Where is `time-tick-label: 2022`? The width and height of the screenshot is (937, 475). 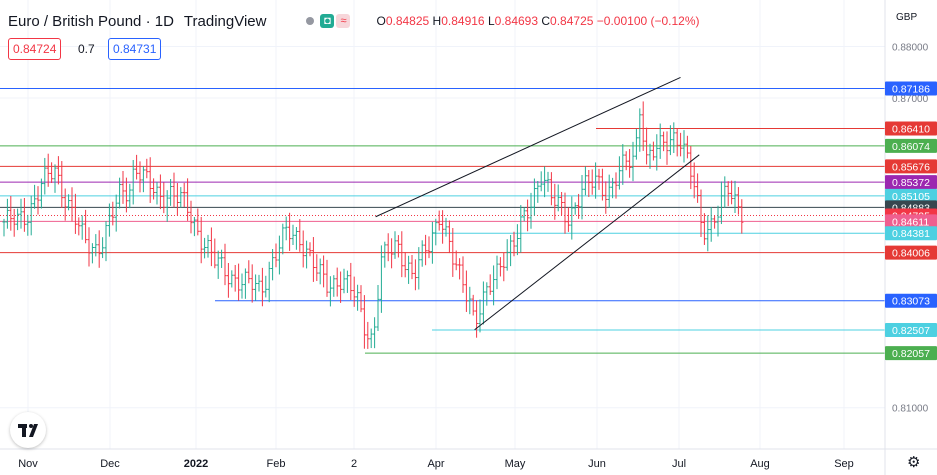
time-tick-label: 2022 is located at coordinates (196, 464).